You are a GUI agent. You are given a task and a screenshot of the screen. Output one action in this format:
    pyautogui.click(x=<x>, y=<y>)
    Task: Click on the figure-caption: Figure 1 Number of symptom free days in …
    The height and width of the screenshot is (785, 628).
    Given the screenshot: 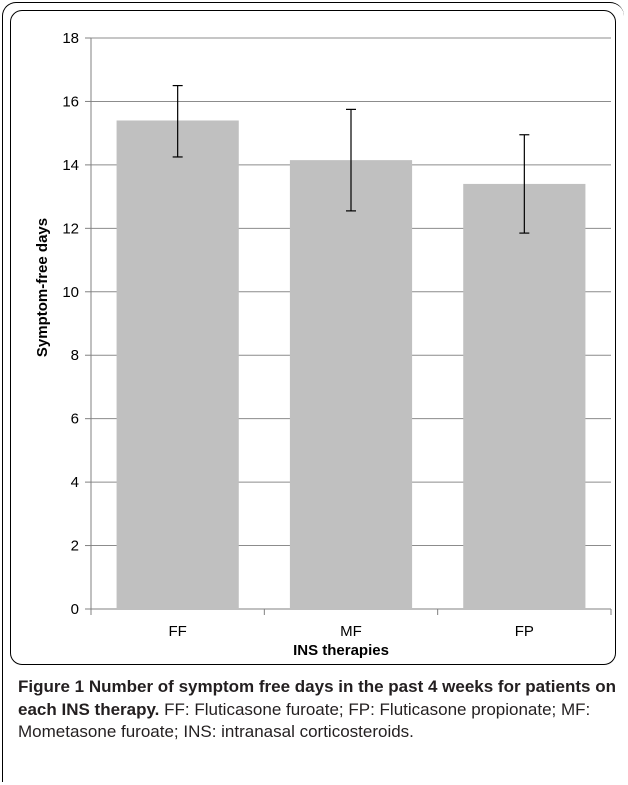 What is the action you would take?
    pyautogui.click(x=318, y=710)
    